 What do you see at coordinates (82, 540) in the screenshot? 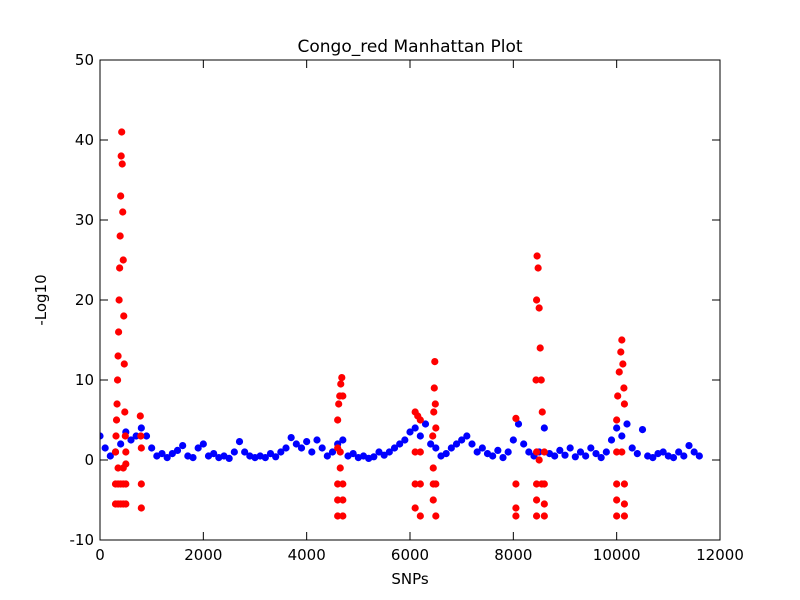
I see `y-tick-label: -10` at bounding box center [82, 540].